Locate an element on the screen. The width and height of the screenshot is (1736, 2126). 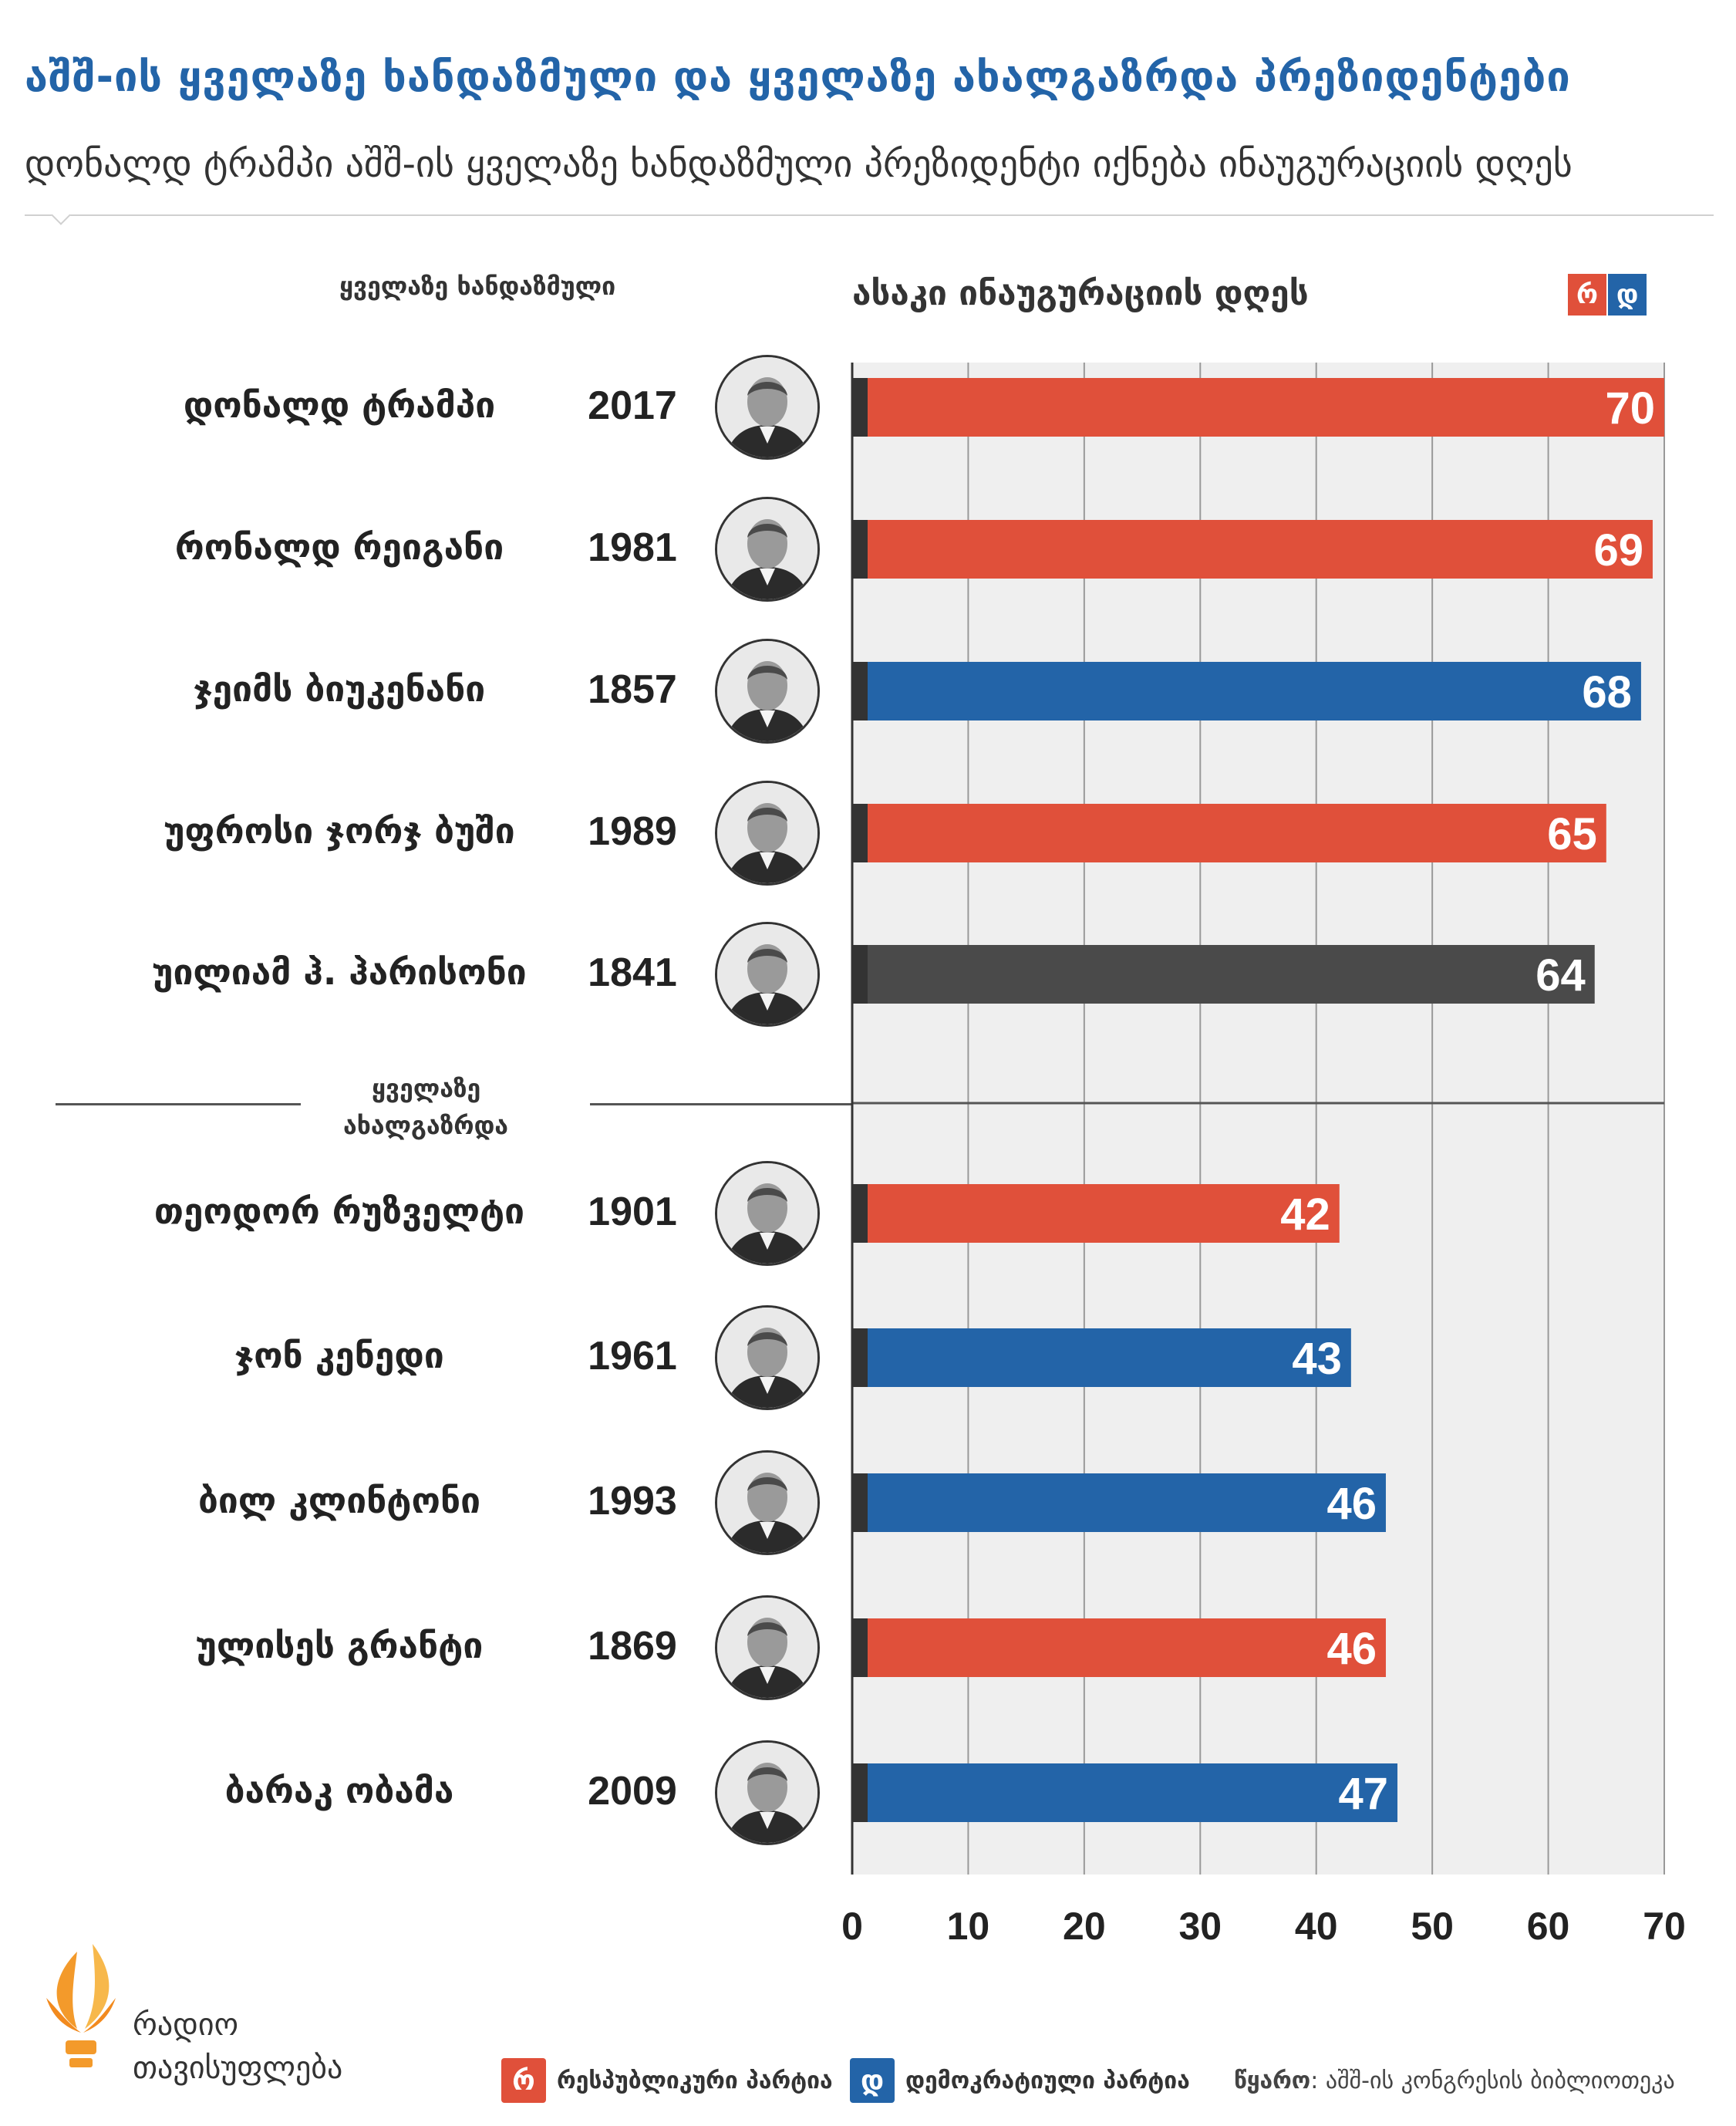
source-note: წყარო: აშშ-ის კონგრესის ბიბლიოთეკა is located at coordinates (1454, 2080).